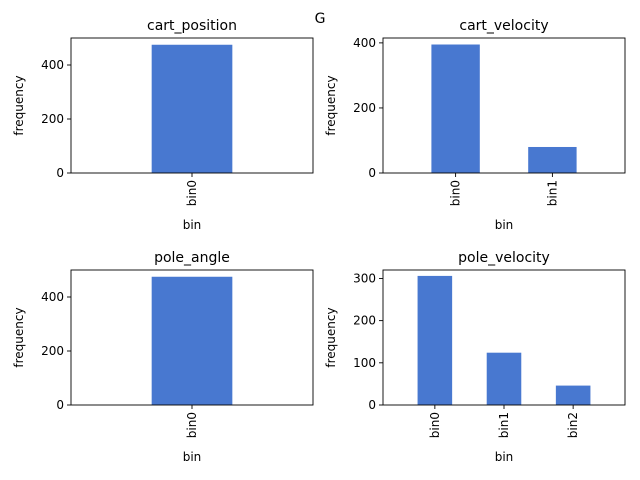  What do you see at coordinates (364, 278) in the screenshot?
I see `y-tick-label: 300` at bounding box center [364, 278].